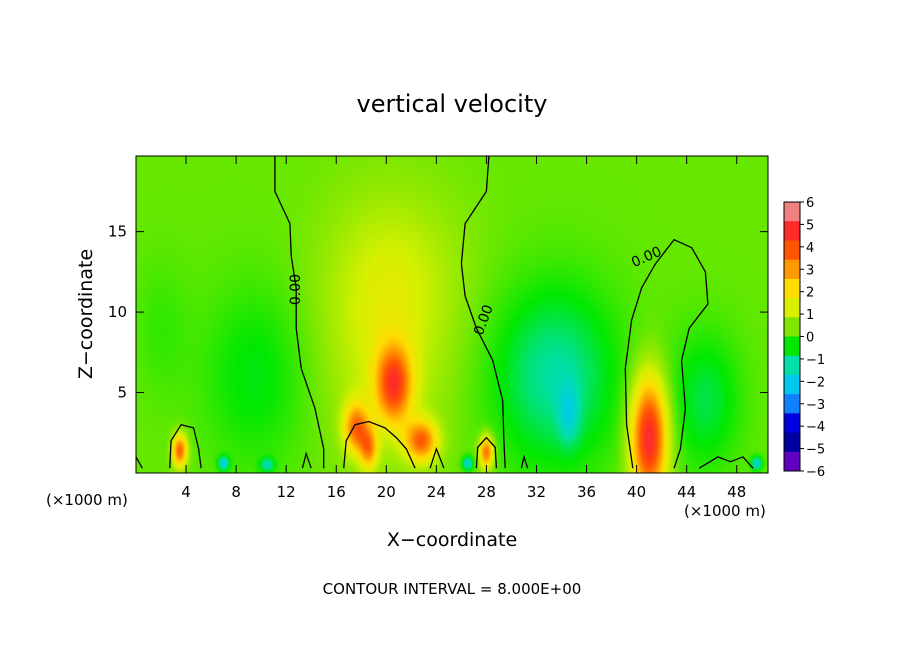 Image resolution: width=904 pixels, height=654 pixels. What do you see at coordinates (586, 492) in the screenshot?
I see `x-tick-label: 36` at bounding box center [586, 492].